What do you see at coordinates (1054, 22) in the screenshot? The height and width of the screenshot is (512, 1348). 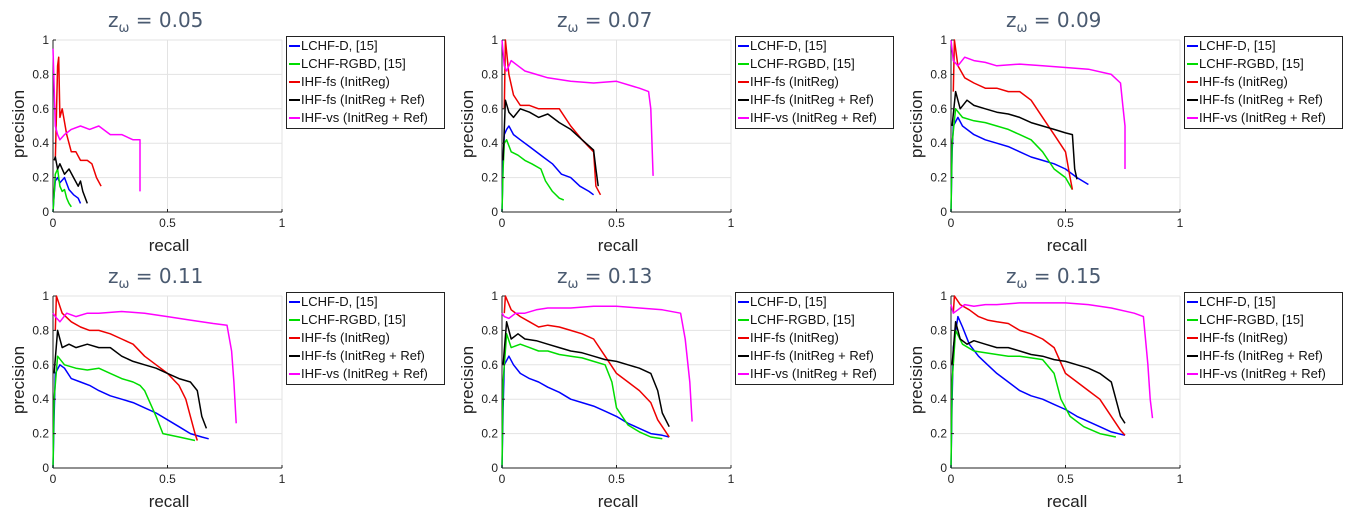 I see `chart-title: zω = 0.09` at bounding box center [1054, 22].